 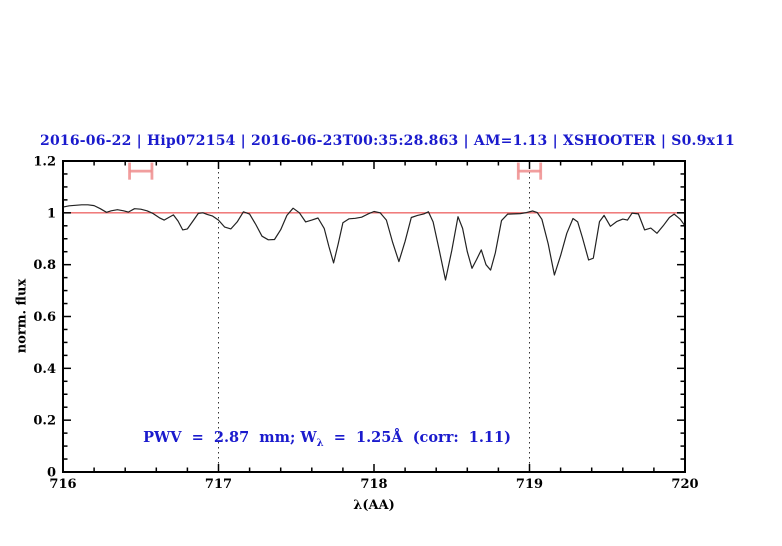 I want to click on pwv-annotation-pre: PWV = 2.87 mm; W, so click(x=230, y=437).